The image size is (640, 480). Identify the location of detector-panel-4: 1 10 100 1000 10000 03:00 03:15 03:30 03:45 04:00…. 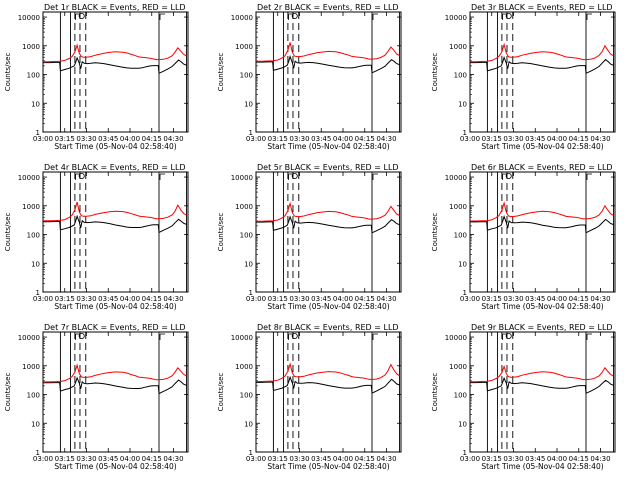
(96, 237).